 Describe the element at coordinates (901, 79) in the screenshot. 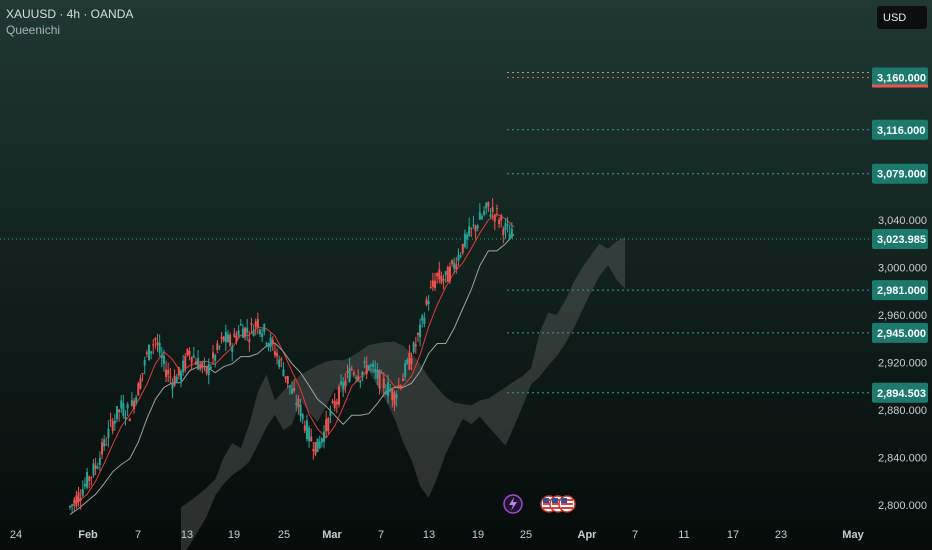

I see `level-tag-label: 3,160.000` at that location.